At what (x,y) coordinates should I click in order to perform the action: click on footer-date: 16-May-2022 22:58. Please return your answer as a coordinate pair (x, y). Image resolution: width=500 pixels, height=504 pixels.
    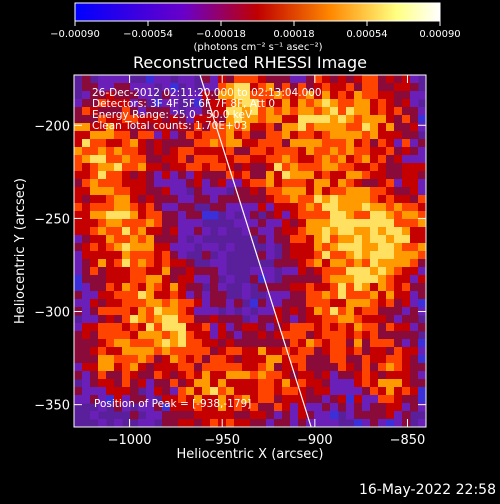
    Looking at the image, I should click on (427, 490).